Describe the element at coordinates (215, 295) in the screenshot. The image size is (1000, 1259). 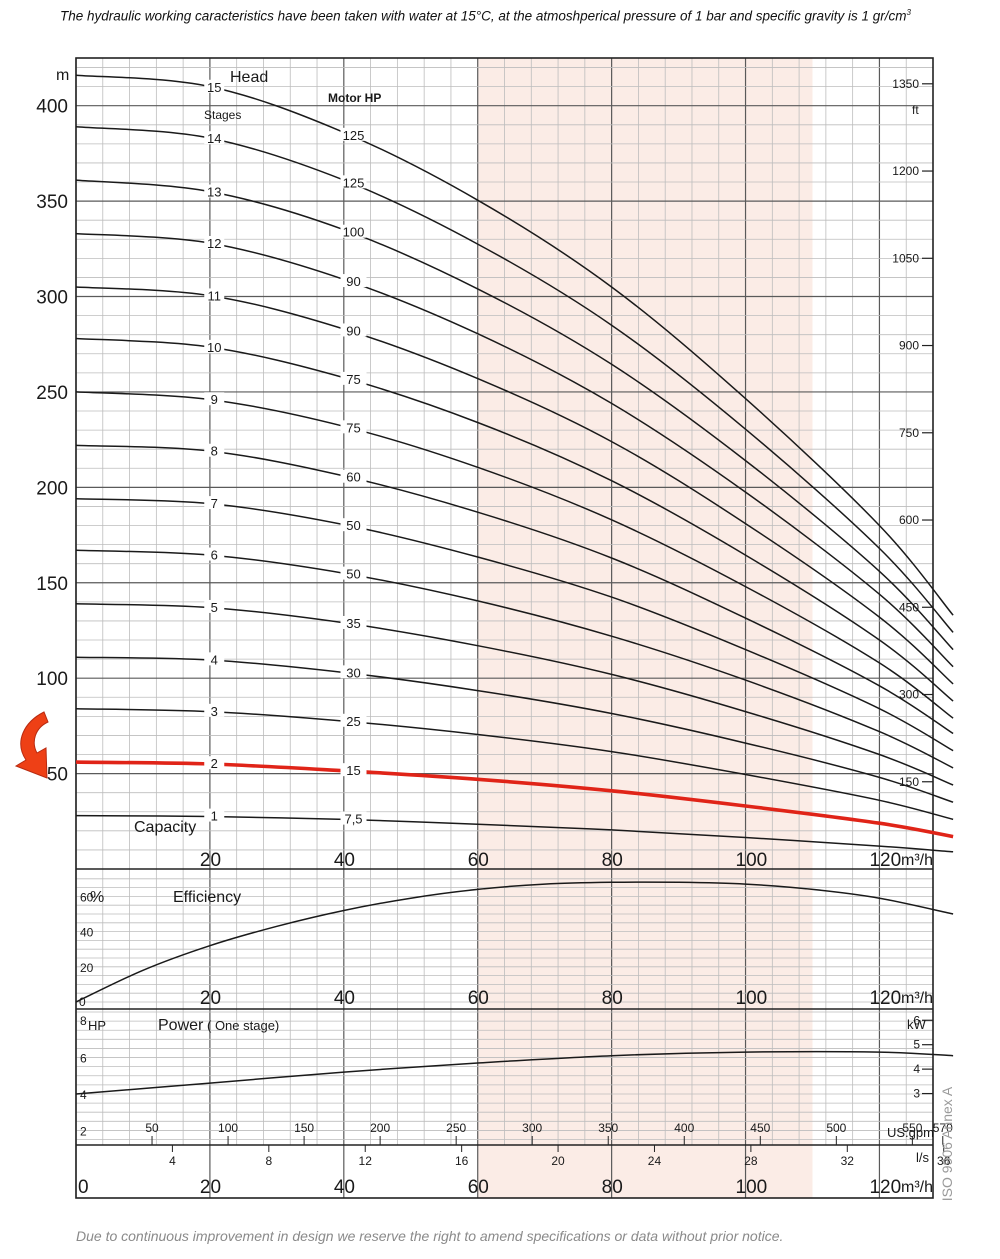
I see `stage-label-11: 11` at that location.